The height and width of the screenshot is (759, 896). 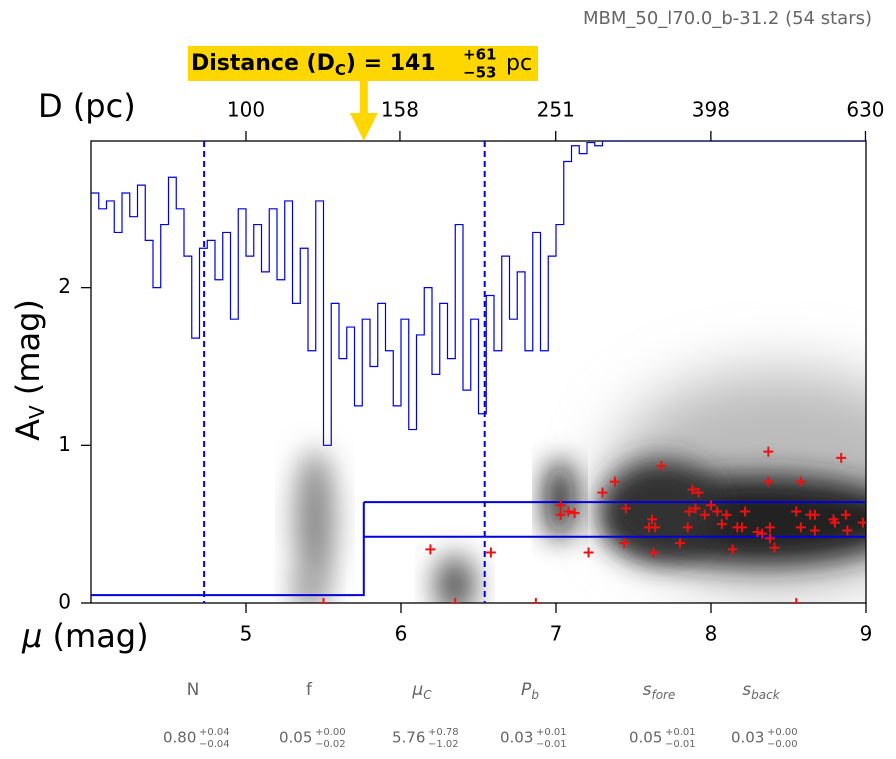 I want to click on param-symbol: N, so click(x=193, y=690).